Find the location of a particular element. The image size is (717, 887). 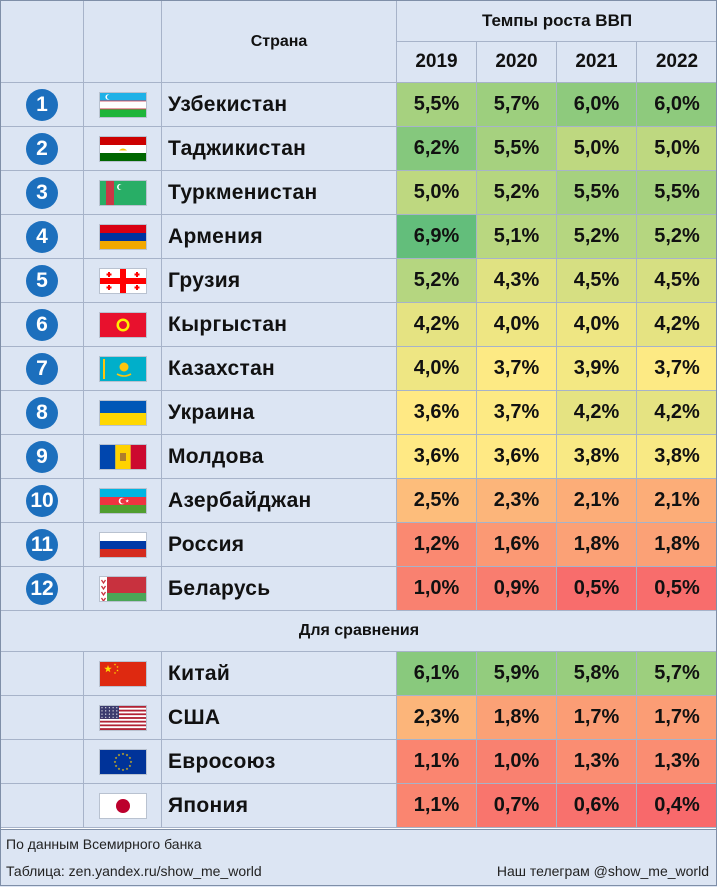

armenia-flag is located at coordinates (123, 237).